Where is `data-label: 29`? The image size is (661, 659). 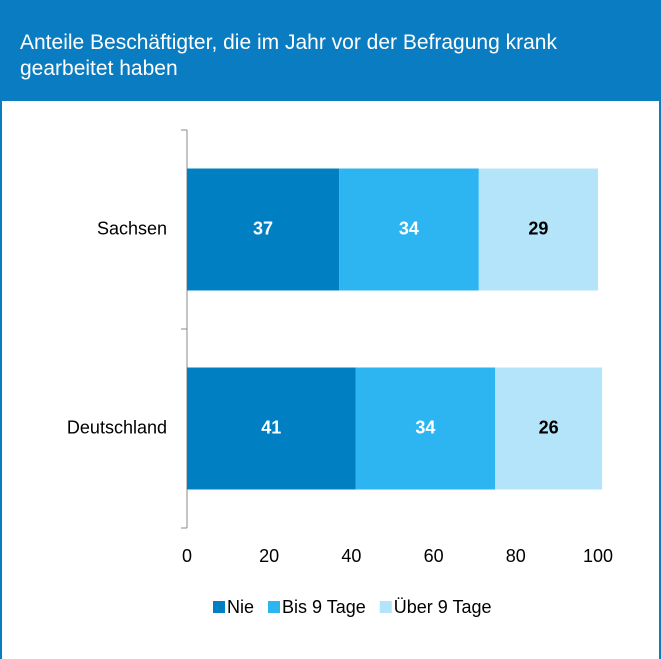 data-label: 29 is located at coordinates (538, 228).